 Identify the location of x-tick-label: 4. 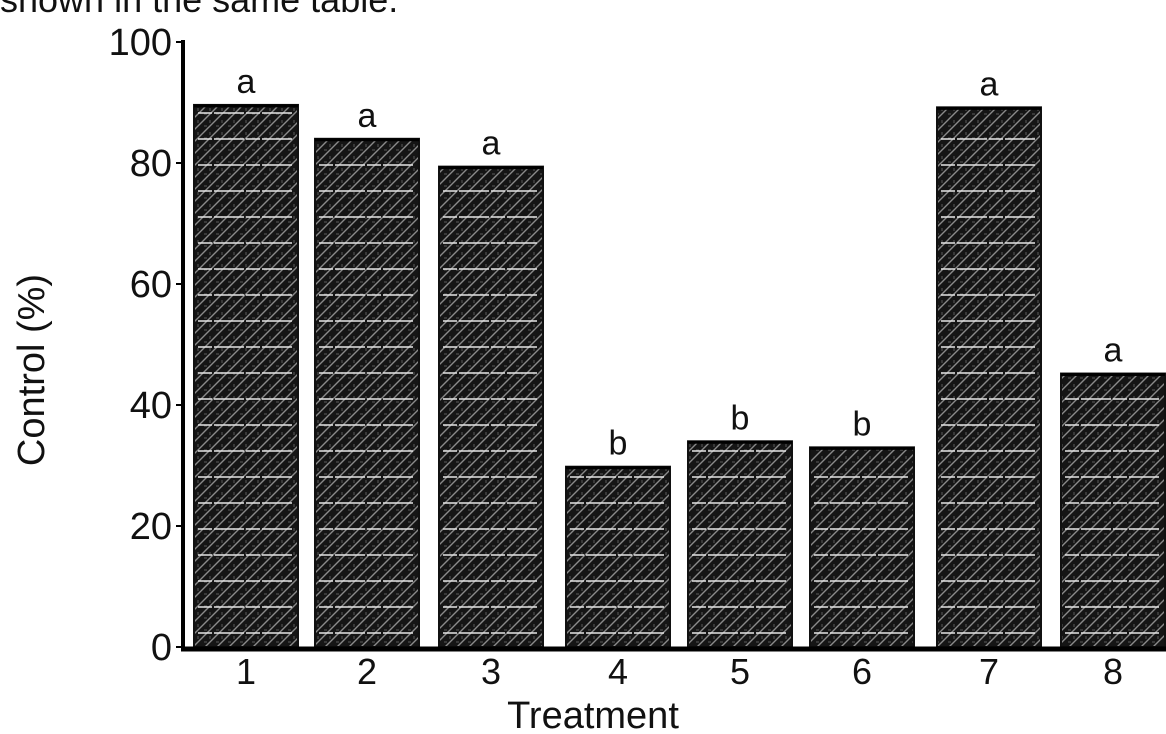
(618, 671).